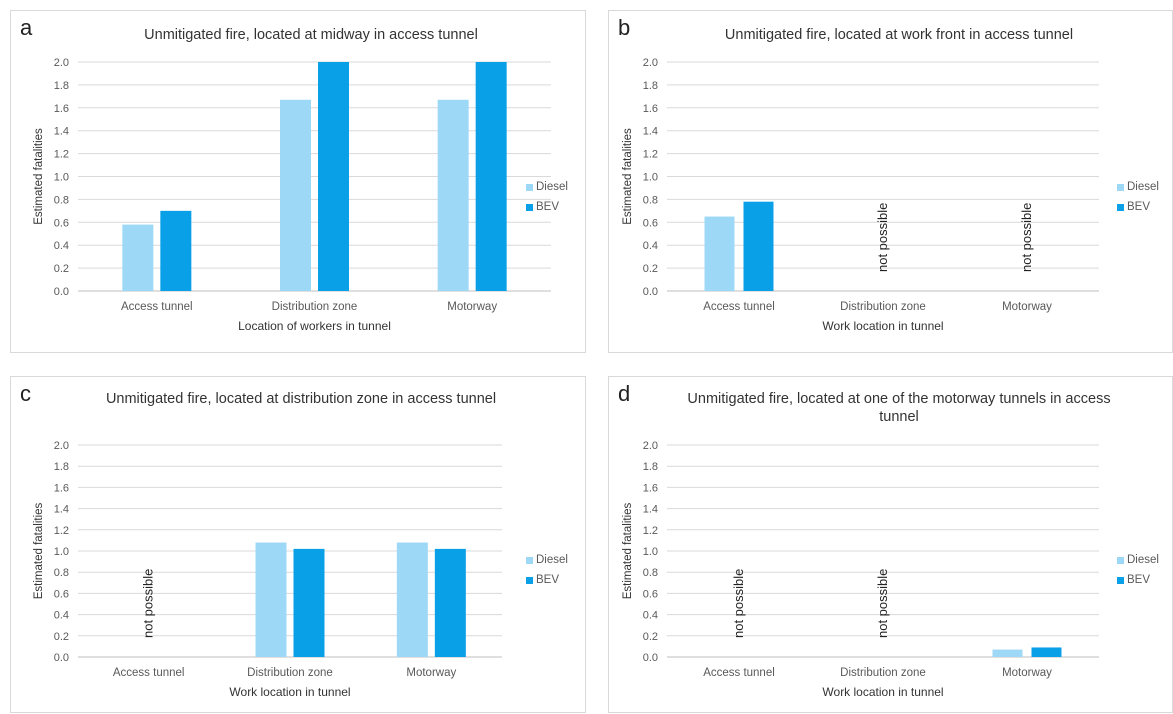 This screenshot has height=714, width=1173. What do you see at coordinates (314, 326) in the screenshot?
I see `x-axis-title: Location of workers in tunnel` at bounding box center [314, 326].